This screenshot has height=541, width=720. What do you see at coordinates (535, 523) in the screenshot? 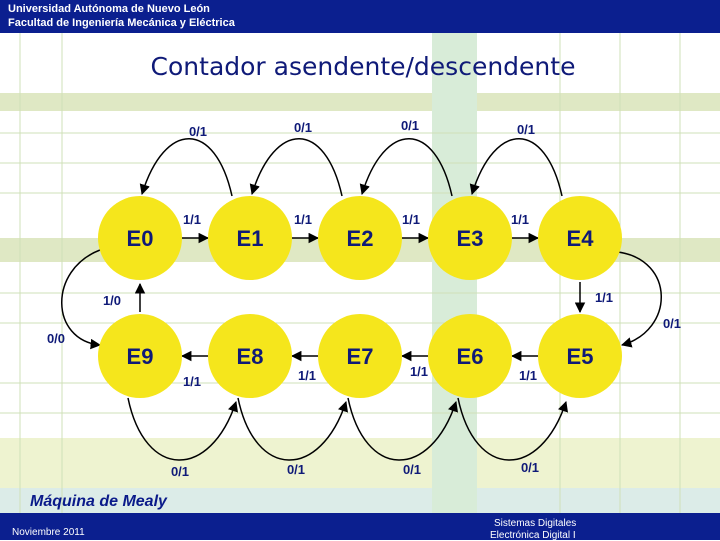
I see `footer-course-1: Sistemas Digitales` at bounding box center [535, 523].